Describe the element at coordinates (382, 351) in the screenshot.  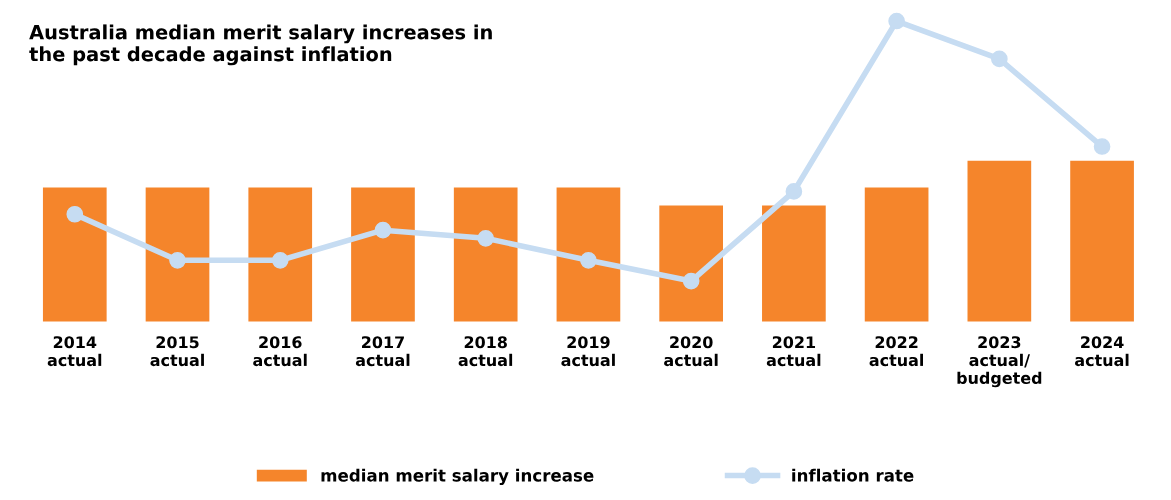
I see `x-tick-label: 2017 actual` at that location.